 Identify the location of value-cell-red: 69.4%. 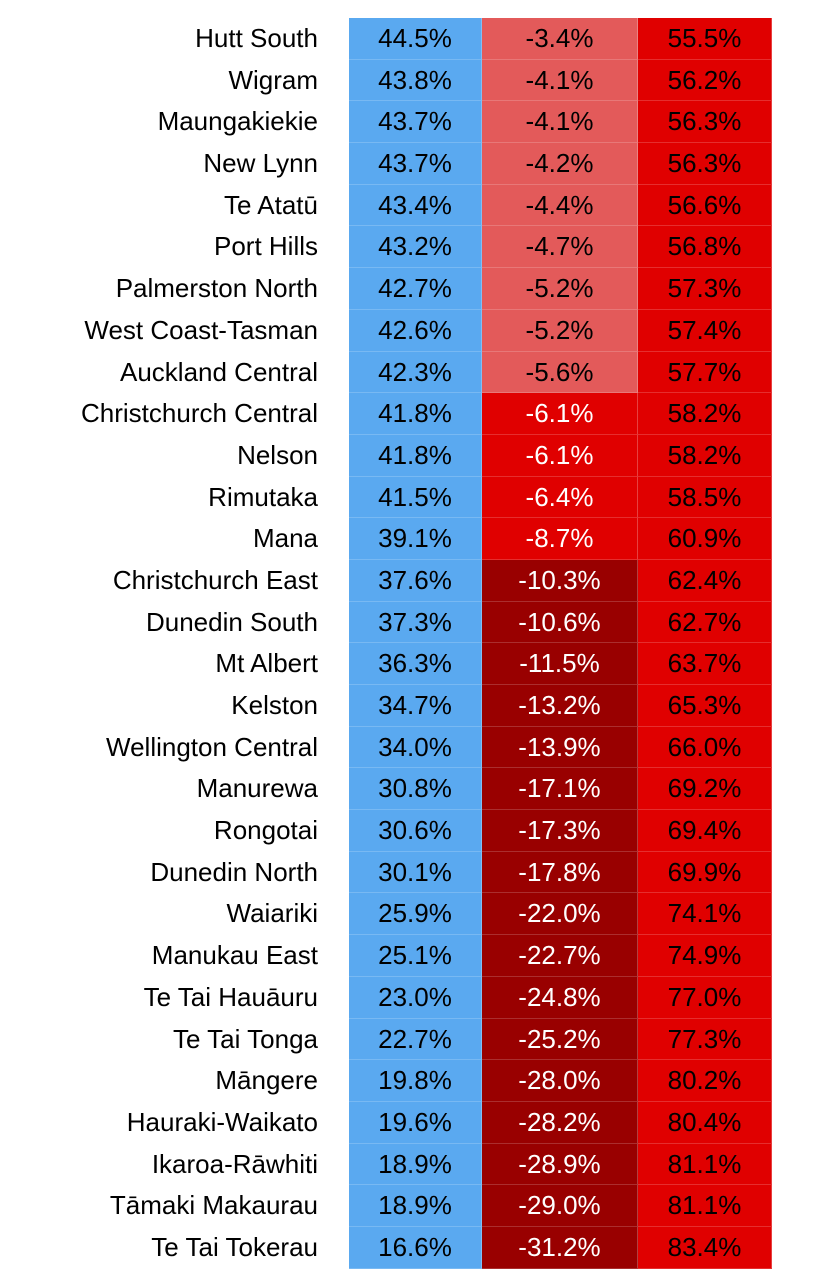
(705, 831).